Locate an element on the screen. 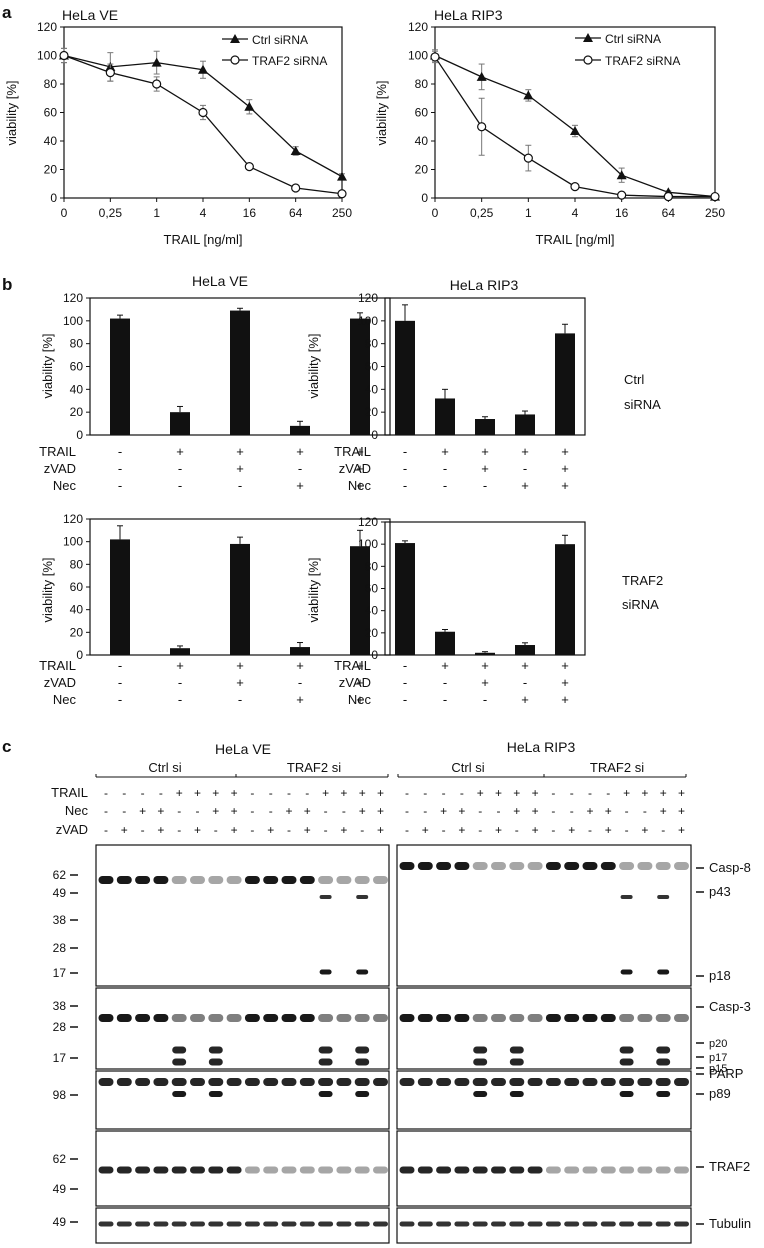 The height and width of the screenshot is (1248, 764). blot-casp3-left is located at coordinates (242, 1028).